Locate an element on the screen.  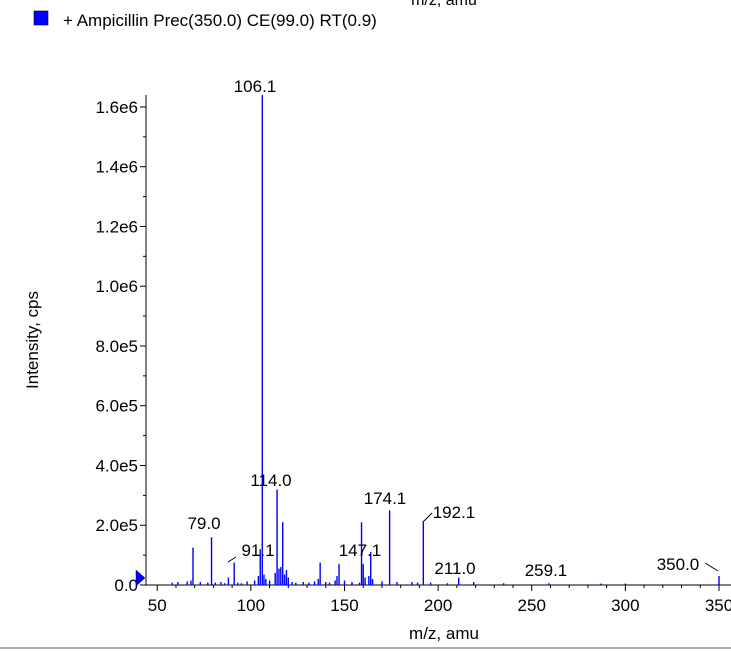
y-tick-label: 0.0 is located at coordinates (126, 585).